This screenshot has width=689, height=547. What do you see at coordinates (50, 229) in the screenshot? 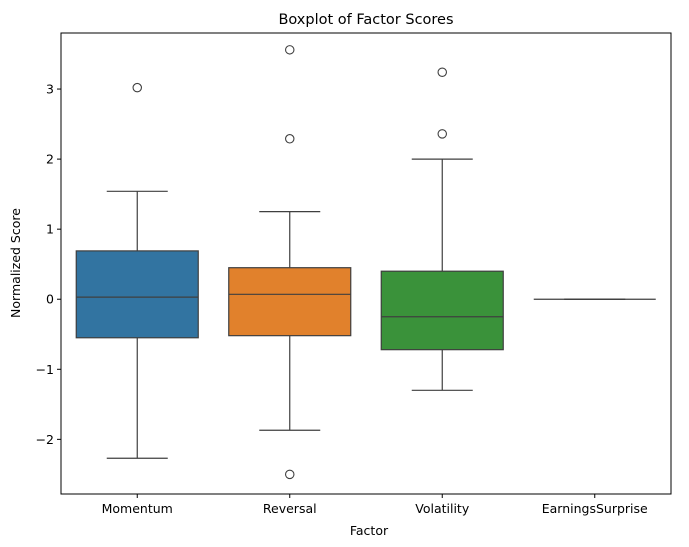
I see `y-tick-label: 1` at bounding box center [50, 229].